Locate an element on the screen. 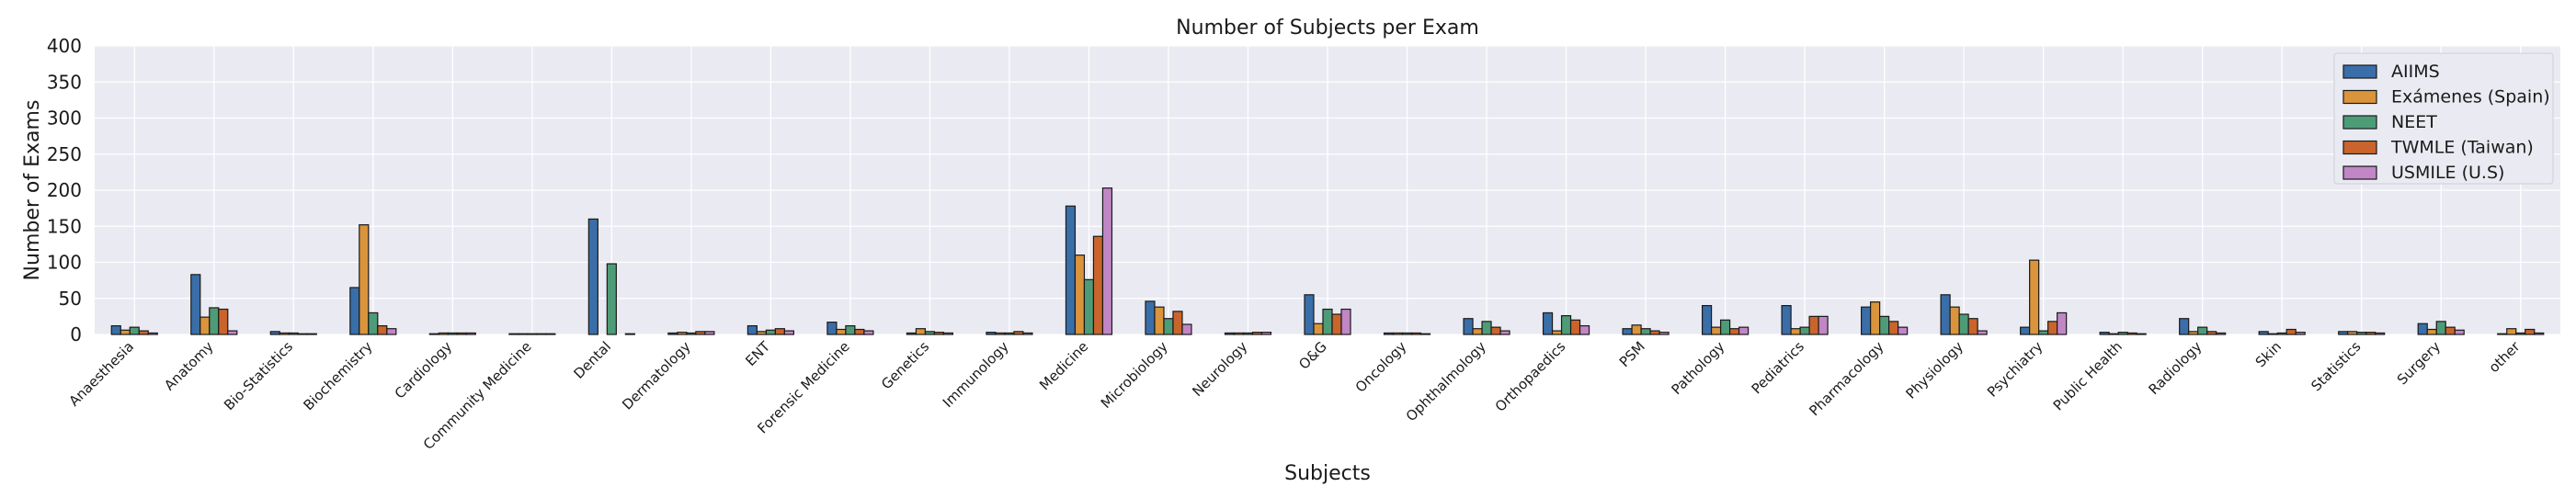 This screenshot has width=2576, height=498. y-tick-label: 0 is located at coordinates (76, 334).